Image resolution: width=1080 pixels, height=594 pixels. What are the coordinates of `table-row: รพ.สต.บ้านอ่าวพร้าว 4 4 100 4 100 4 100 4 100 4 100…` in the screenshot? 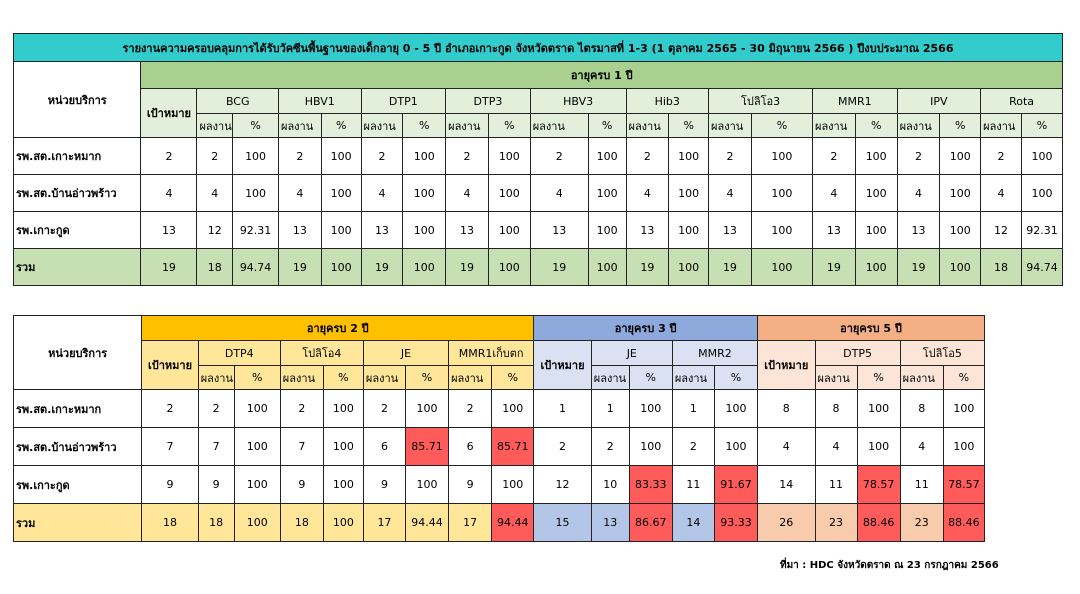 It's located at (538, 193).